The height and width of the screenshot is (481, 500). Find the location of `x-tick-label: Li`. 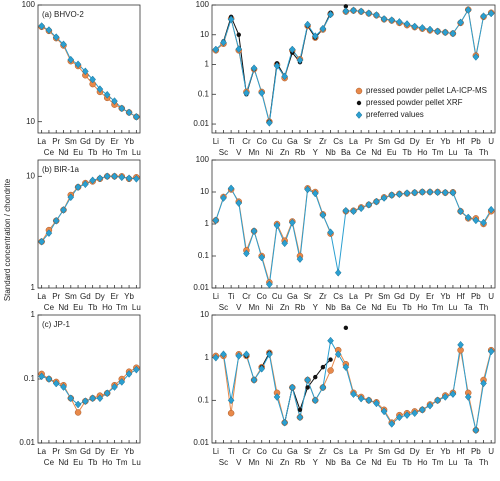

x-tick-label: Li is located at coordinates (216, 296).